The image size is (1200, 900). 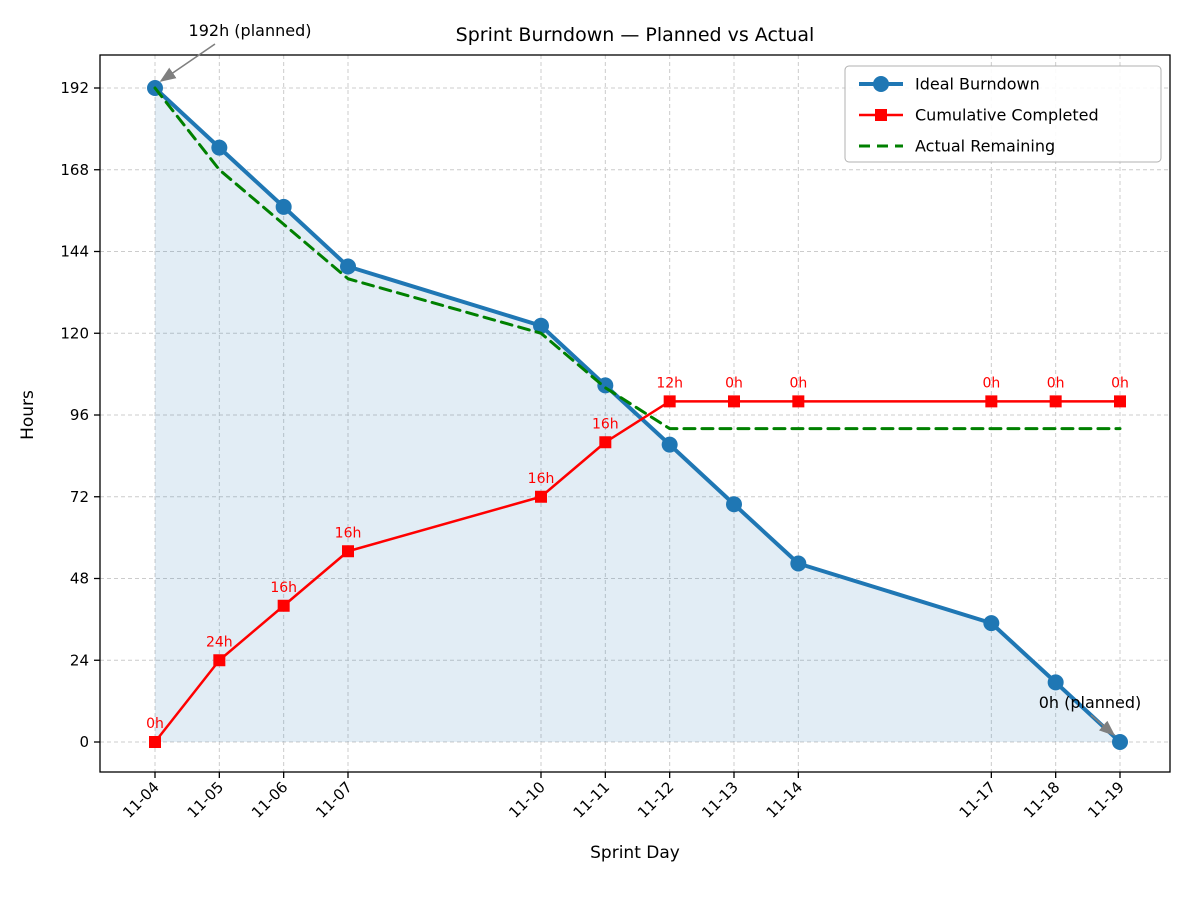 I want to click on x-tick-label: 11-07, so click(x=334, y=800).